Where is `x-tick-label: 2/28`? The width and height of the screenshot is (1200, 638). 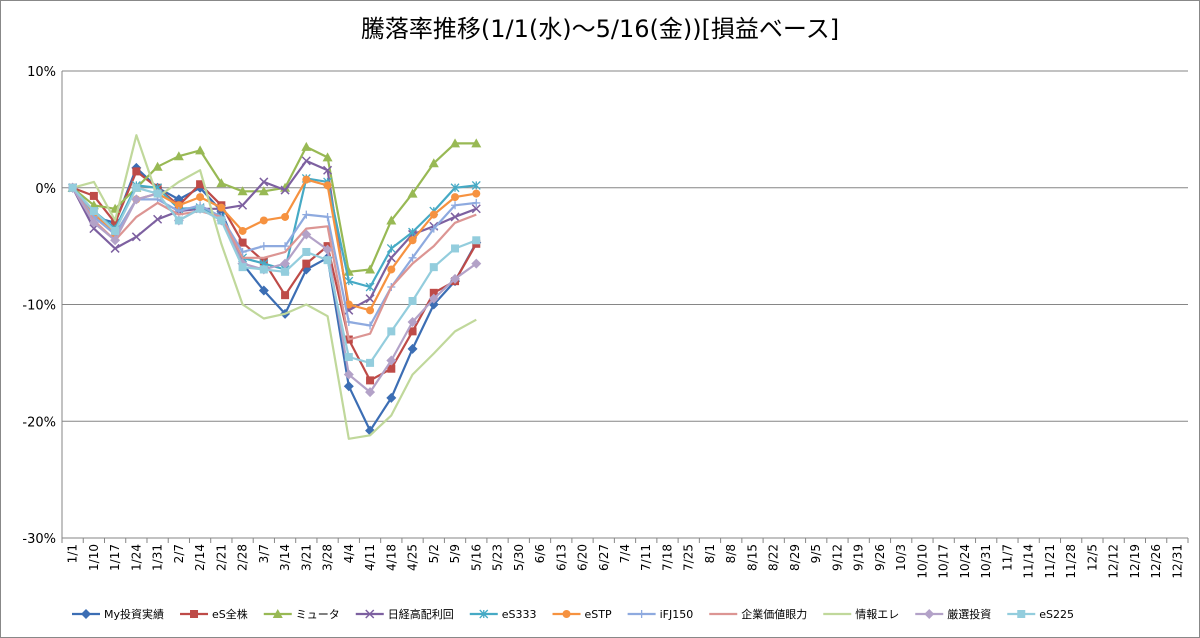 x-tick-label: 2/28 is located at coordinates (243, 557).